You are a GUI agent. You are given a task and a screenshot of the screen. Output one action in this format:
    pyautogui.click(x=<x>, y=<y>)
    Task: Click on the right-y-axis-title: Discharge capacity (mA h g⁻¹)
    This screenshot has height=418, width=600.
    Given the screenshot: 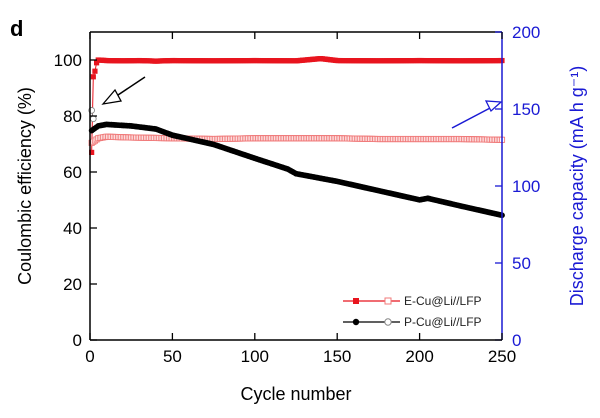 What is the action you would take?
    pyautogui.click(x=577, y=186)
    